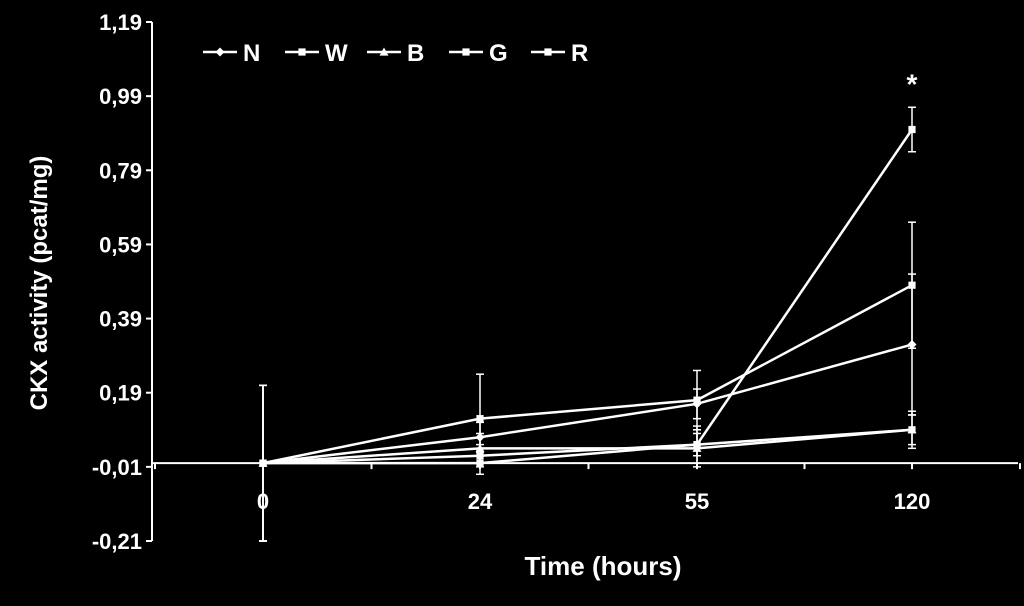 Image resolution: width=1024 pixels, height=606 pixels. What do you see at coordinates (912, 501) in the screenshot?
I see `x-tick-label: 120` at bounding box center [912, 501].